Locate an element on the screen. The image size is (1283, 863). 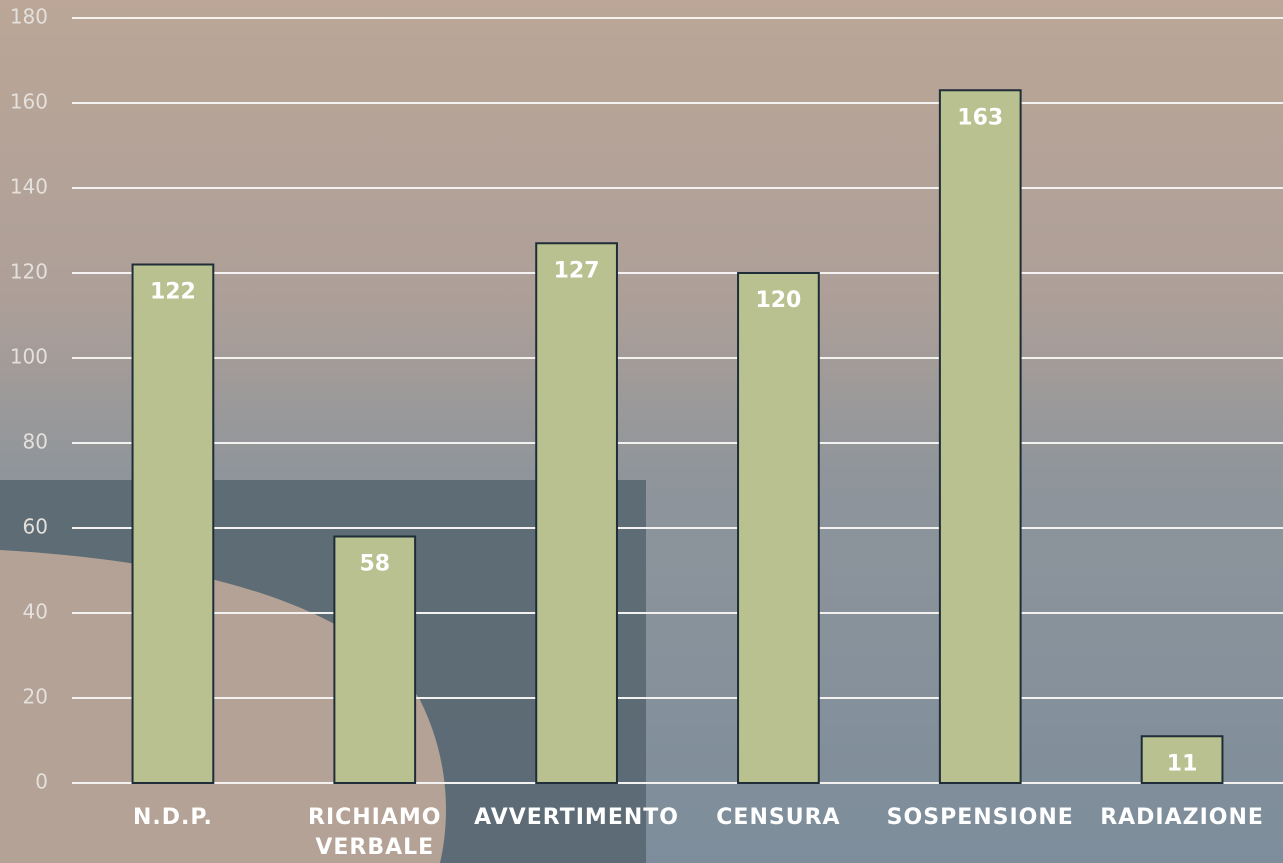
y-tick-label: 20 is located at coordinates (35, 697).